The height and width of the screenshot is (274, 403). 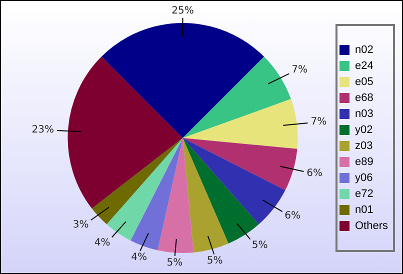 I want to click on data-label: 23%, so click(x=43, y=130).